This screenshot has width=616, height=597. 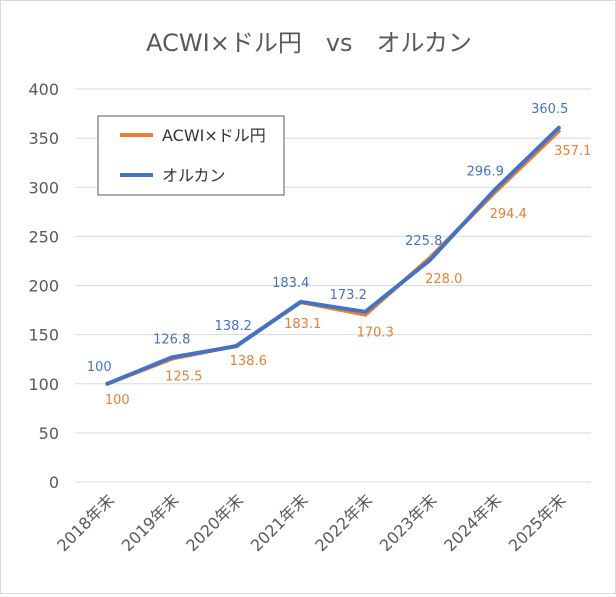 I want to click on x-tick-label: 2024年末, so click(x=472, y=522).